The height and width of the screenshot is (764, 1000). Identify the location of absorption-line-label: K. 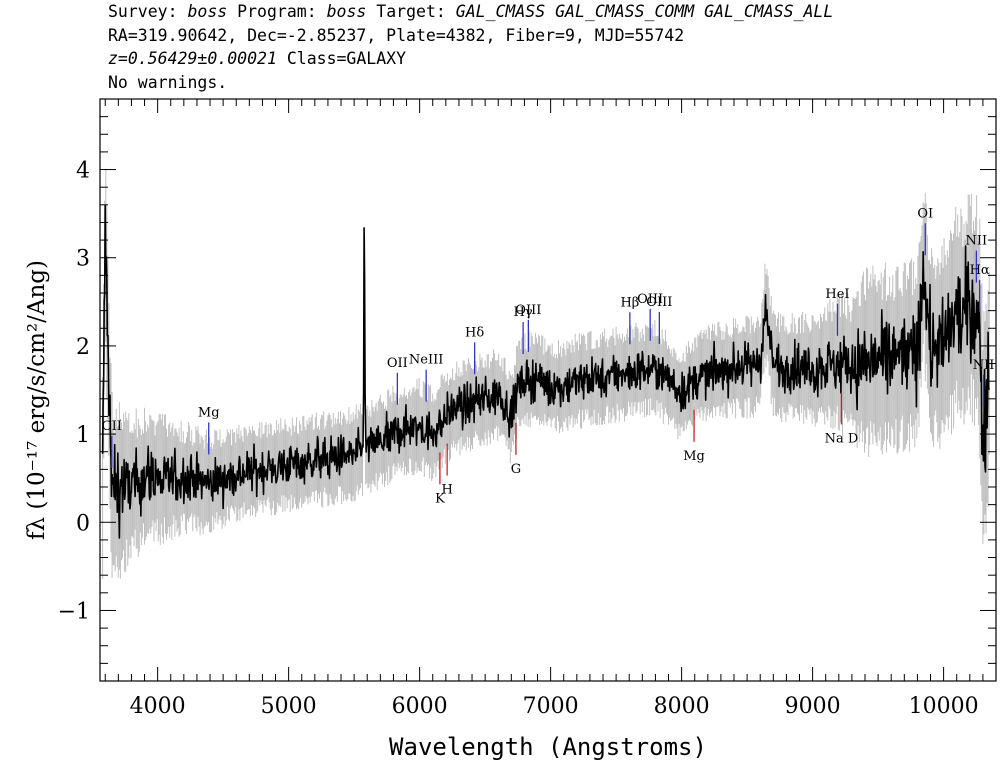
(440, 498).